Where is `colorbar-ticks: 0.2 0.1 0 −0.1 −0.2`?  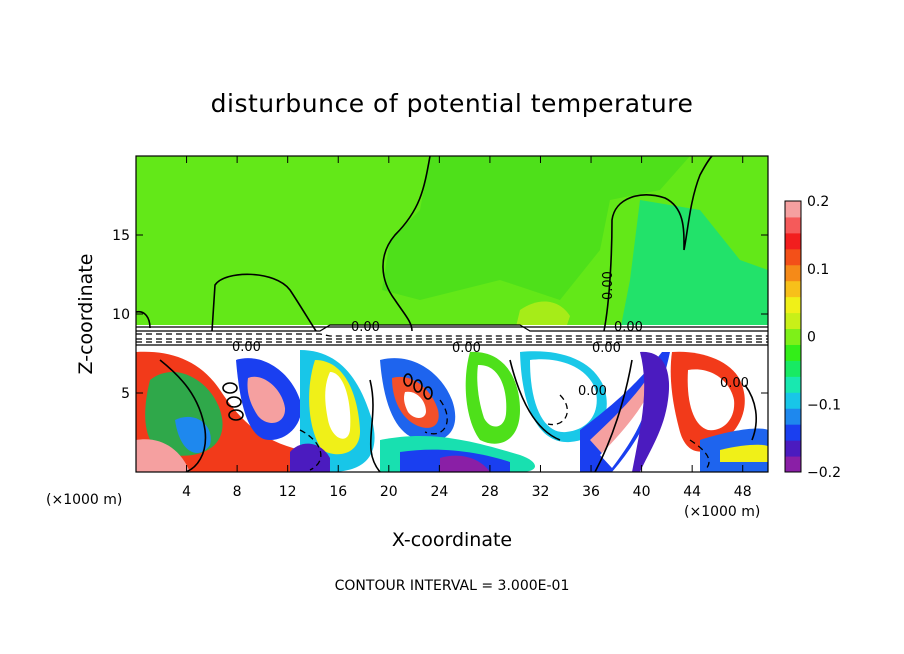
colorbar-ticks: 0.2 0.1 0 −0.1 −0.2 is located at coordinates (824, 337).